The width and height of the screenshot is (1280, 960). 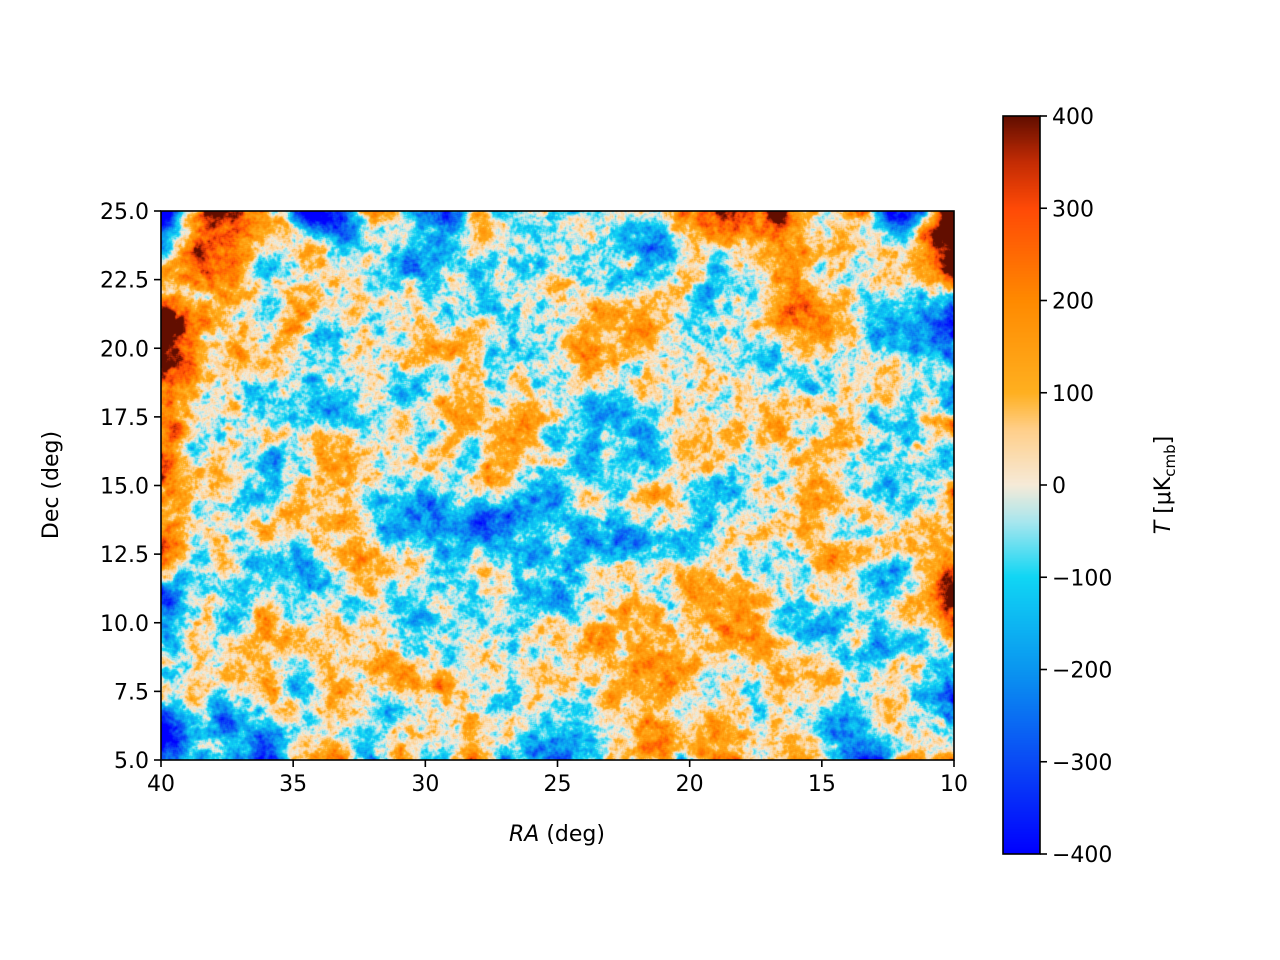 I want to click on colorbar-tick-label: 400, so click(x=1073, y=117).